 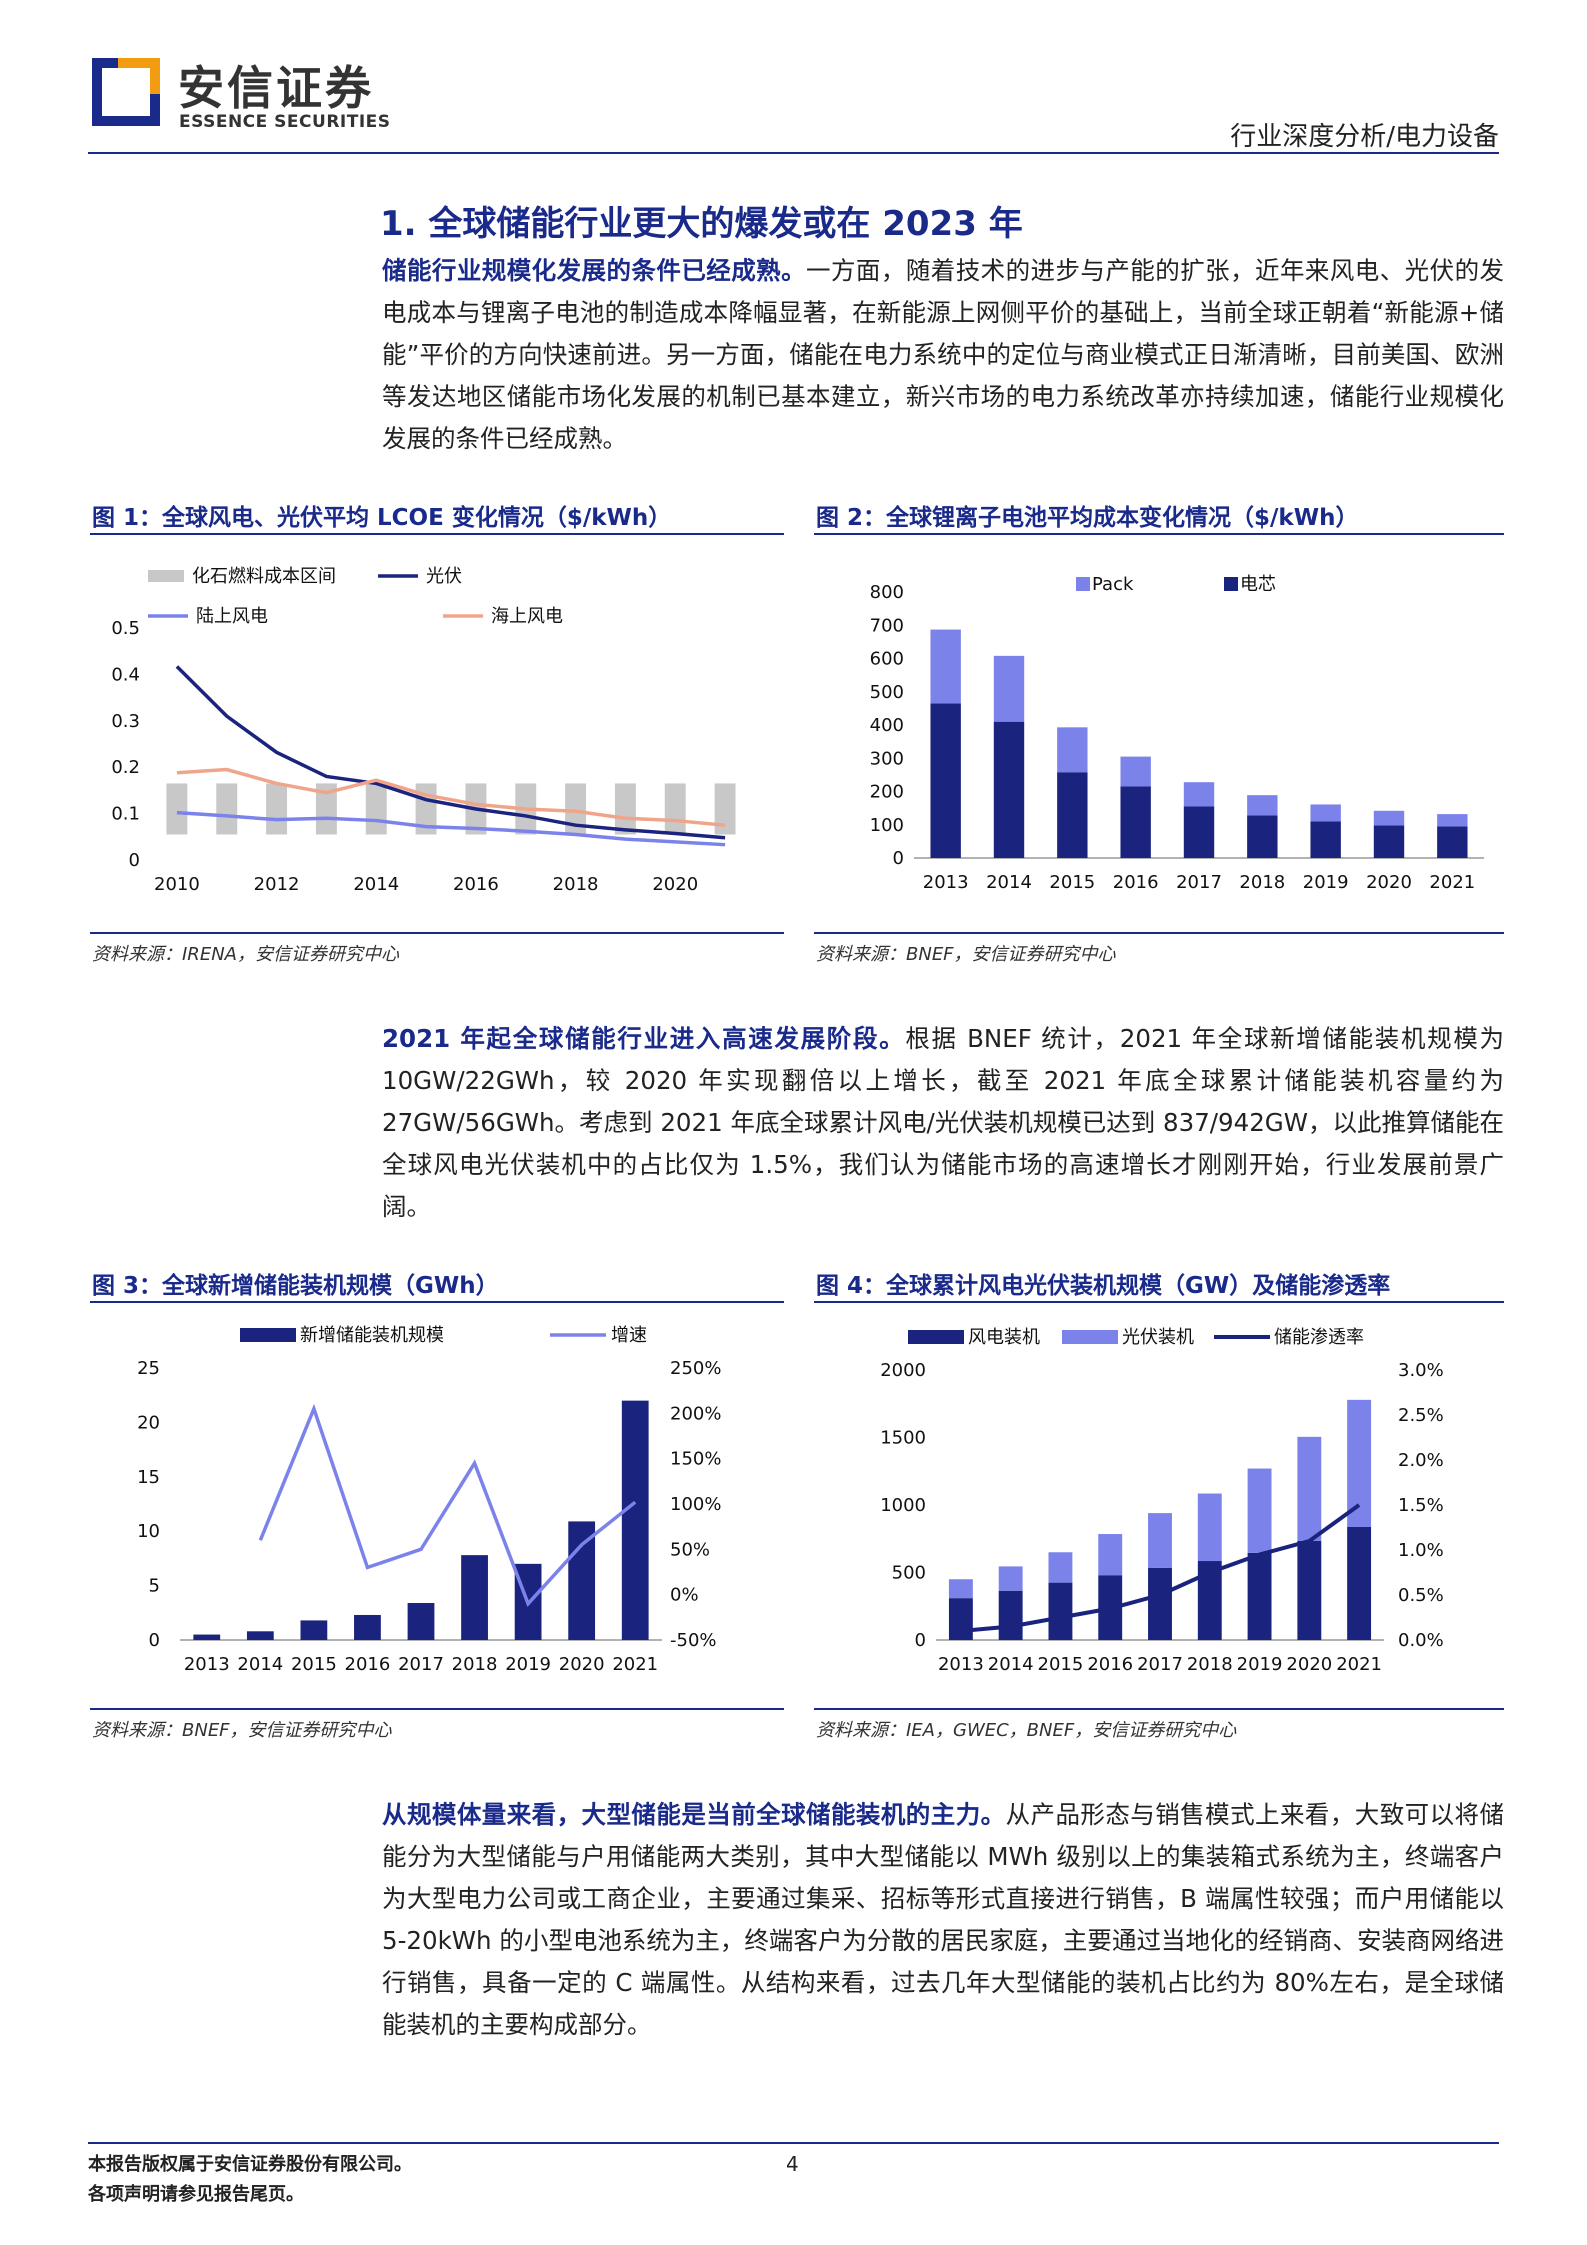 I want to click on logo-text-cn: 安信证券, so click(x=276, y=88).